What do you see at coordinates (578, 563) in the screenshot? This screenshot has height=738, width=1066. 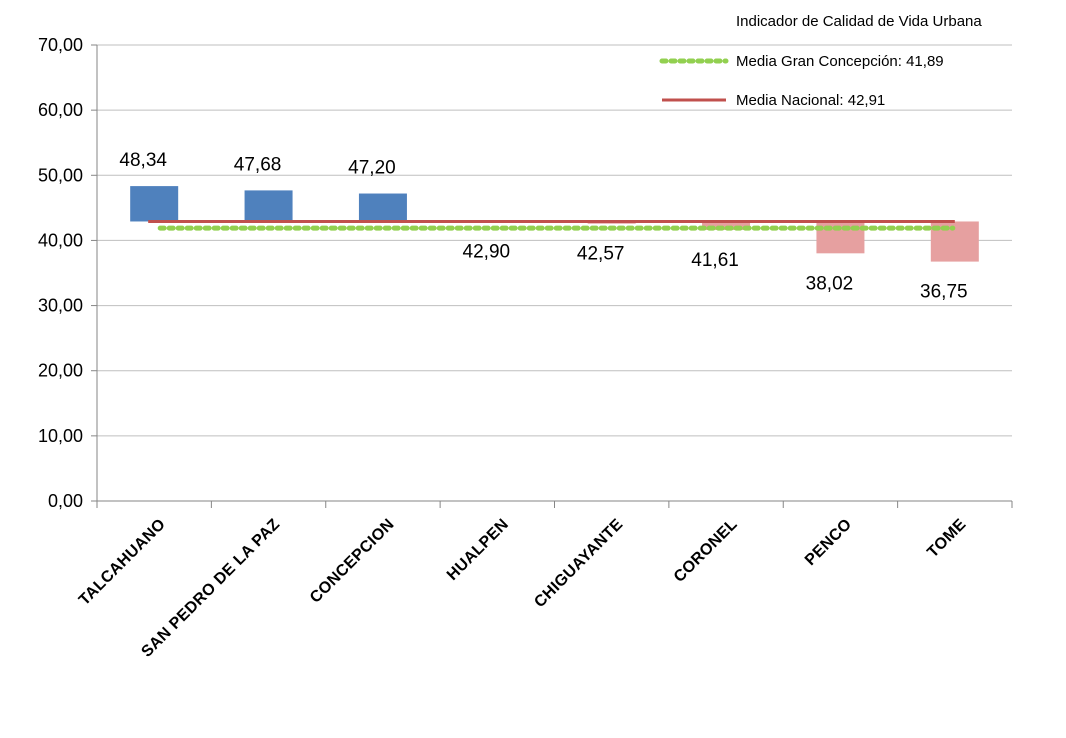 I see `category-label-chiguayante: CHIGUAYANTE` at bounding box center [578, 563].